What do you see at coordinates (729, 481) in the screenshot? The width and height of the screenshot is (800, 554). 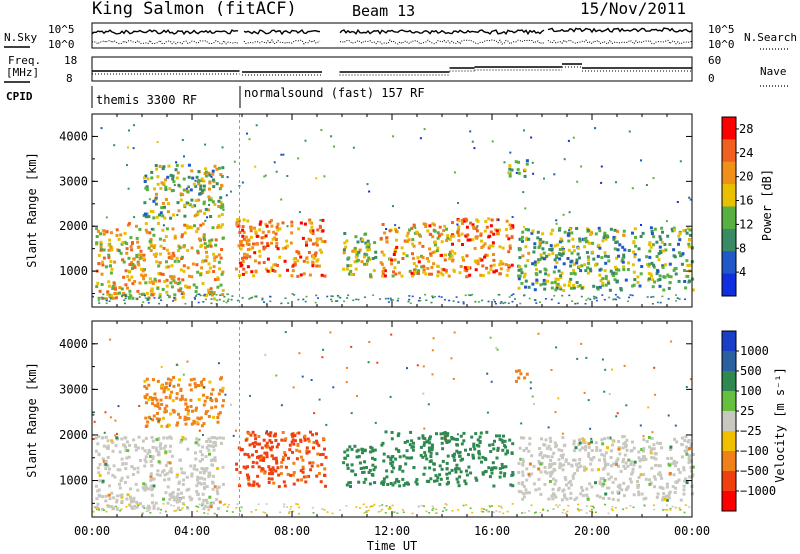 I see `velocity-colorbar-swatch` at bounding box center [729, 481].